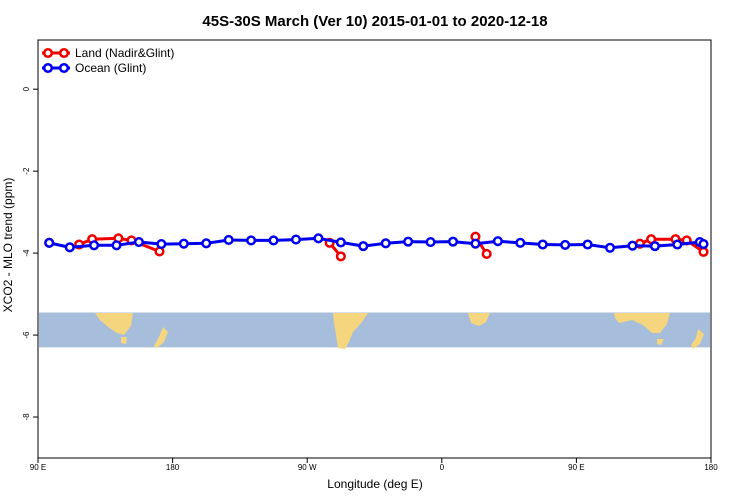  I want to click on legend-label: Ocean (Glint), so click(110, 68).